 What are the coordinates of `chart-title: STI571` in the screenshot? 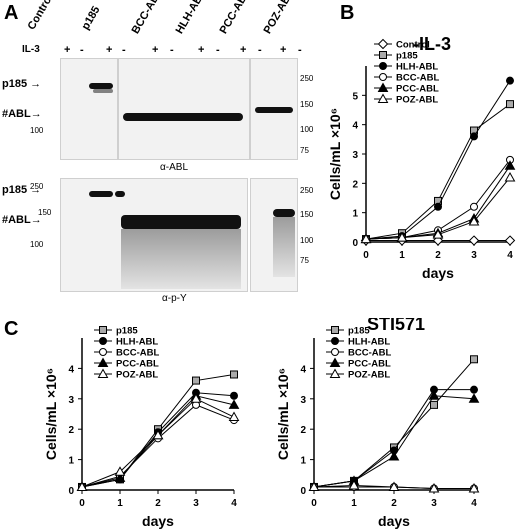 It's located at (396, 326).